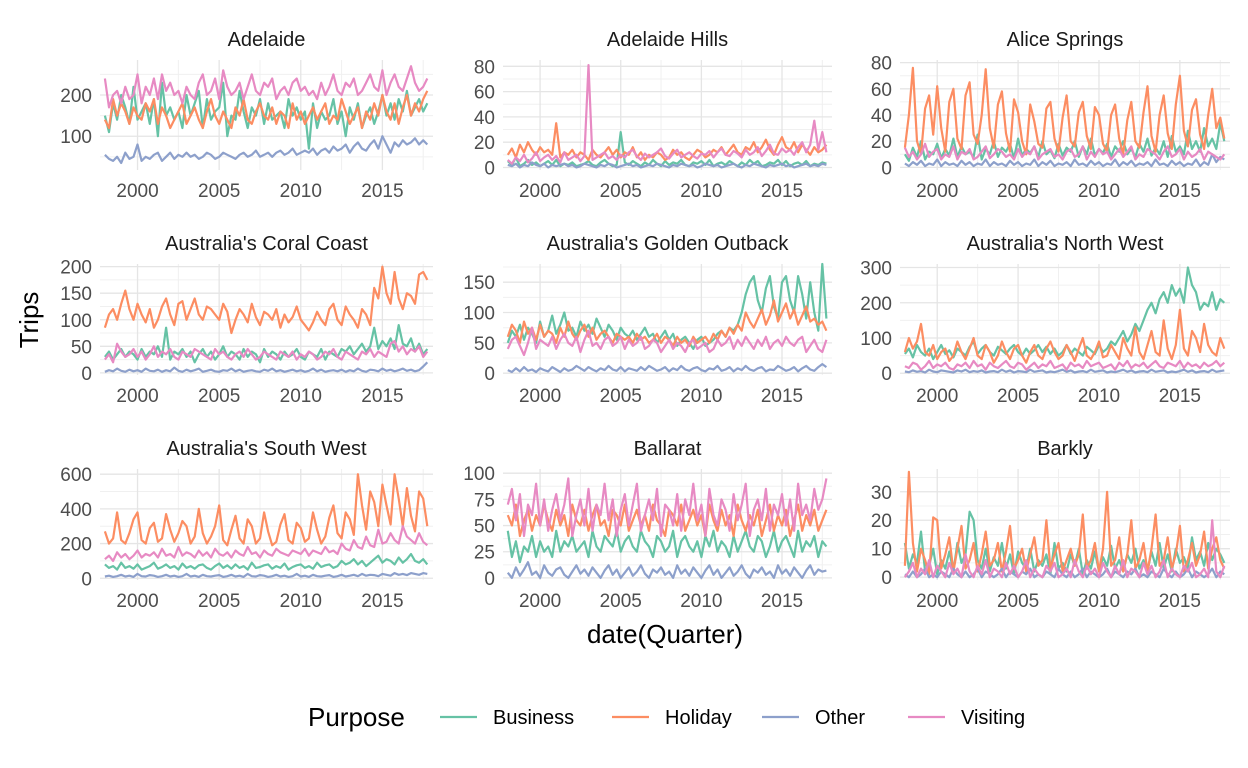  I want to click on facet-title: Alice Springs, so click(1065, 40).